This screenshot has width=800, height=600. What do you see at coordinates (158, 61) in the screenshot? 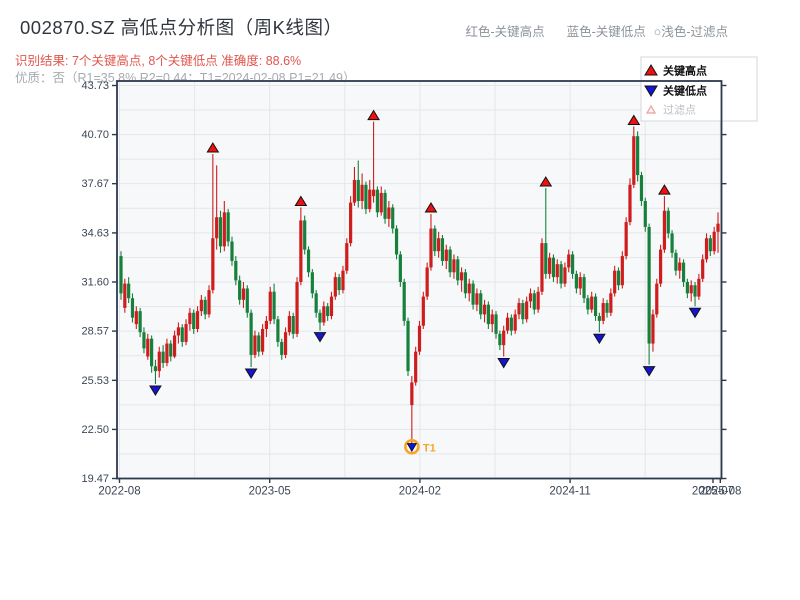
I see `recognition-result-text: 识别结果: 7个关键高点, 8个关键低点 准确度: 88.6%` at bounding box center [158, 61].